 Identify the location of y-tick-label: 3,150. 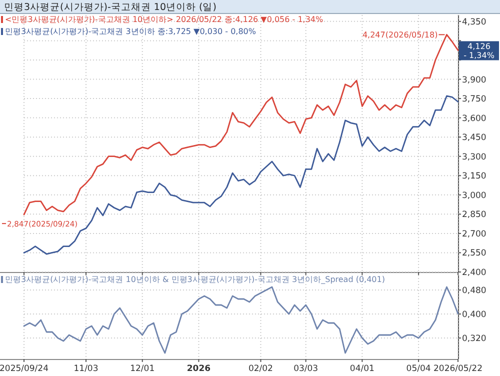
(474, 177).